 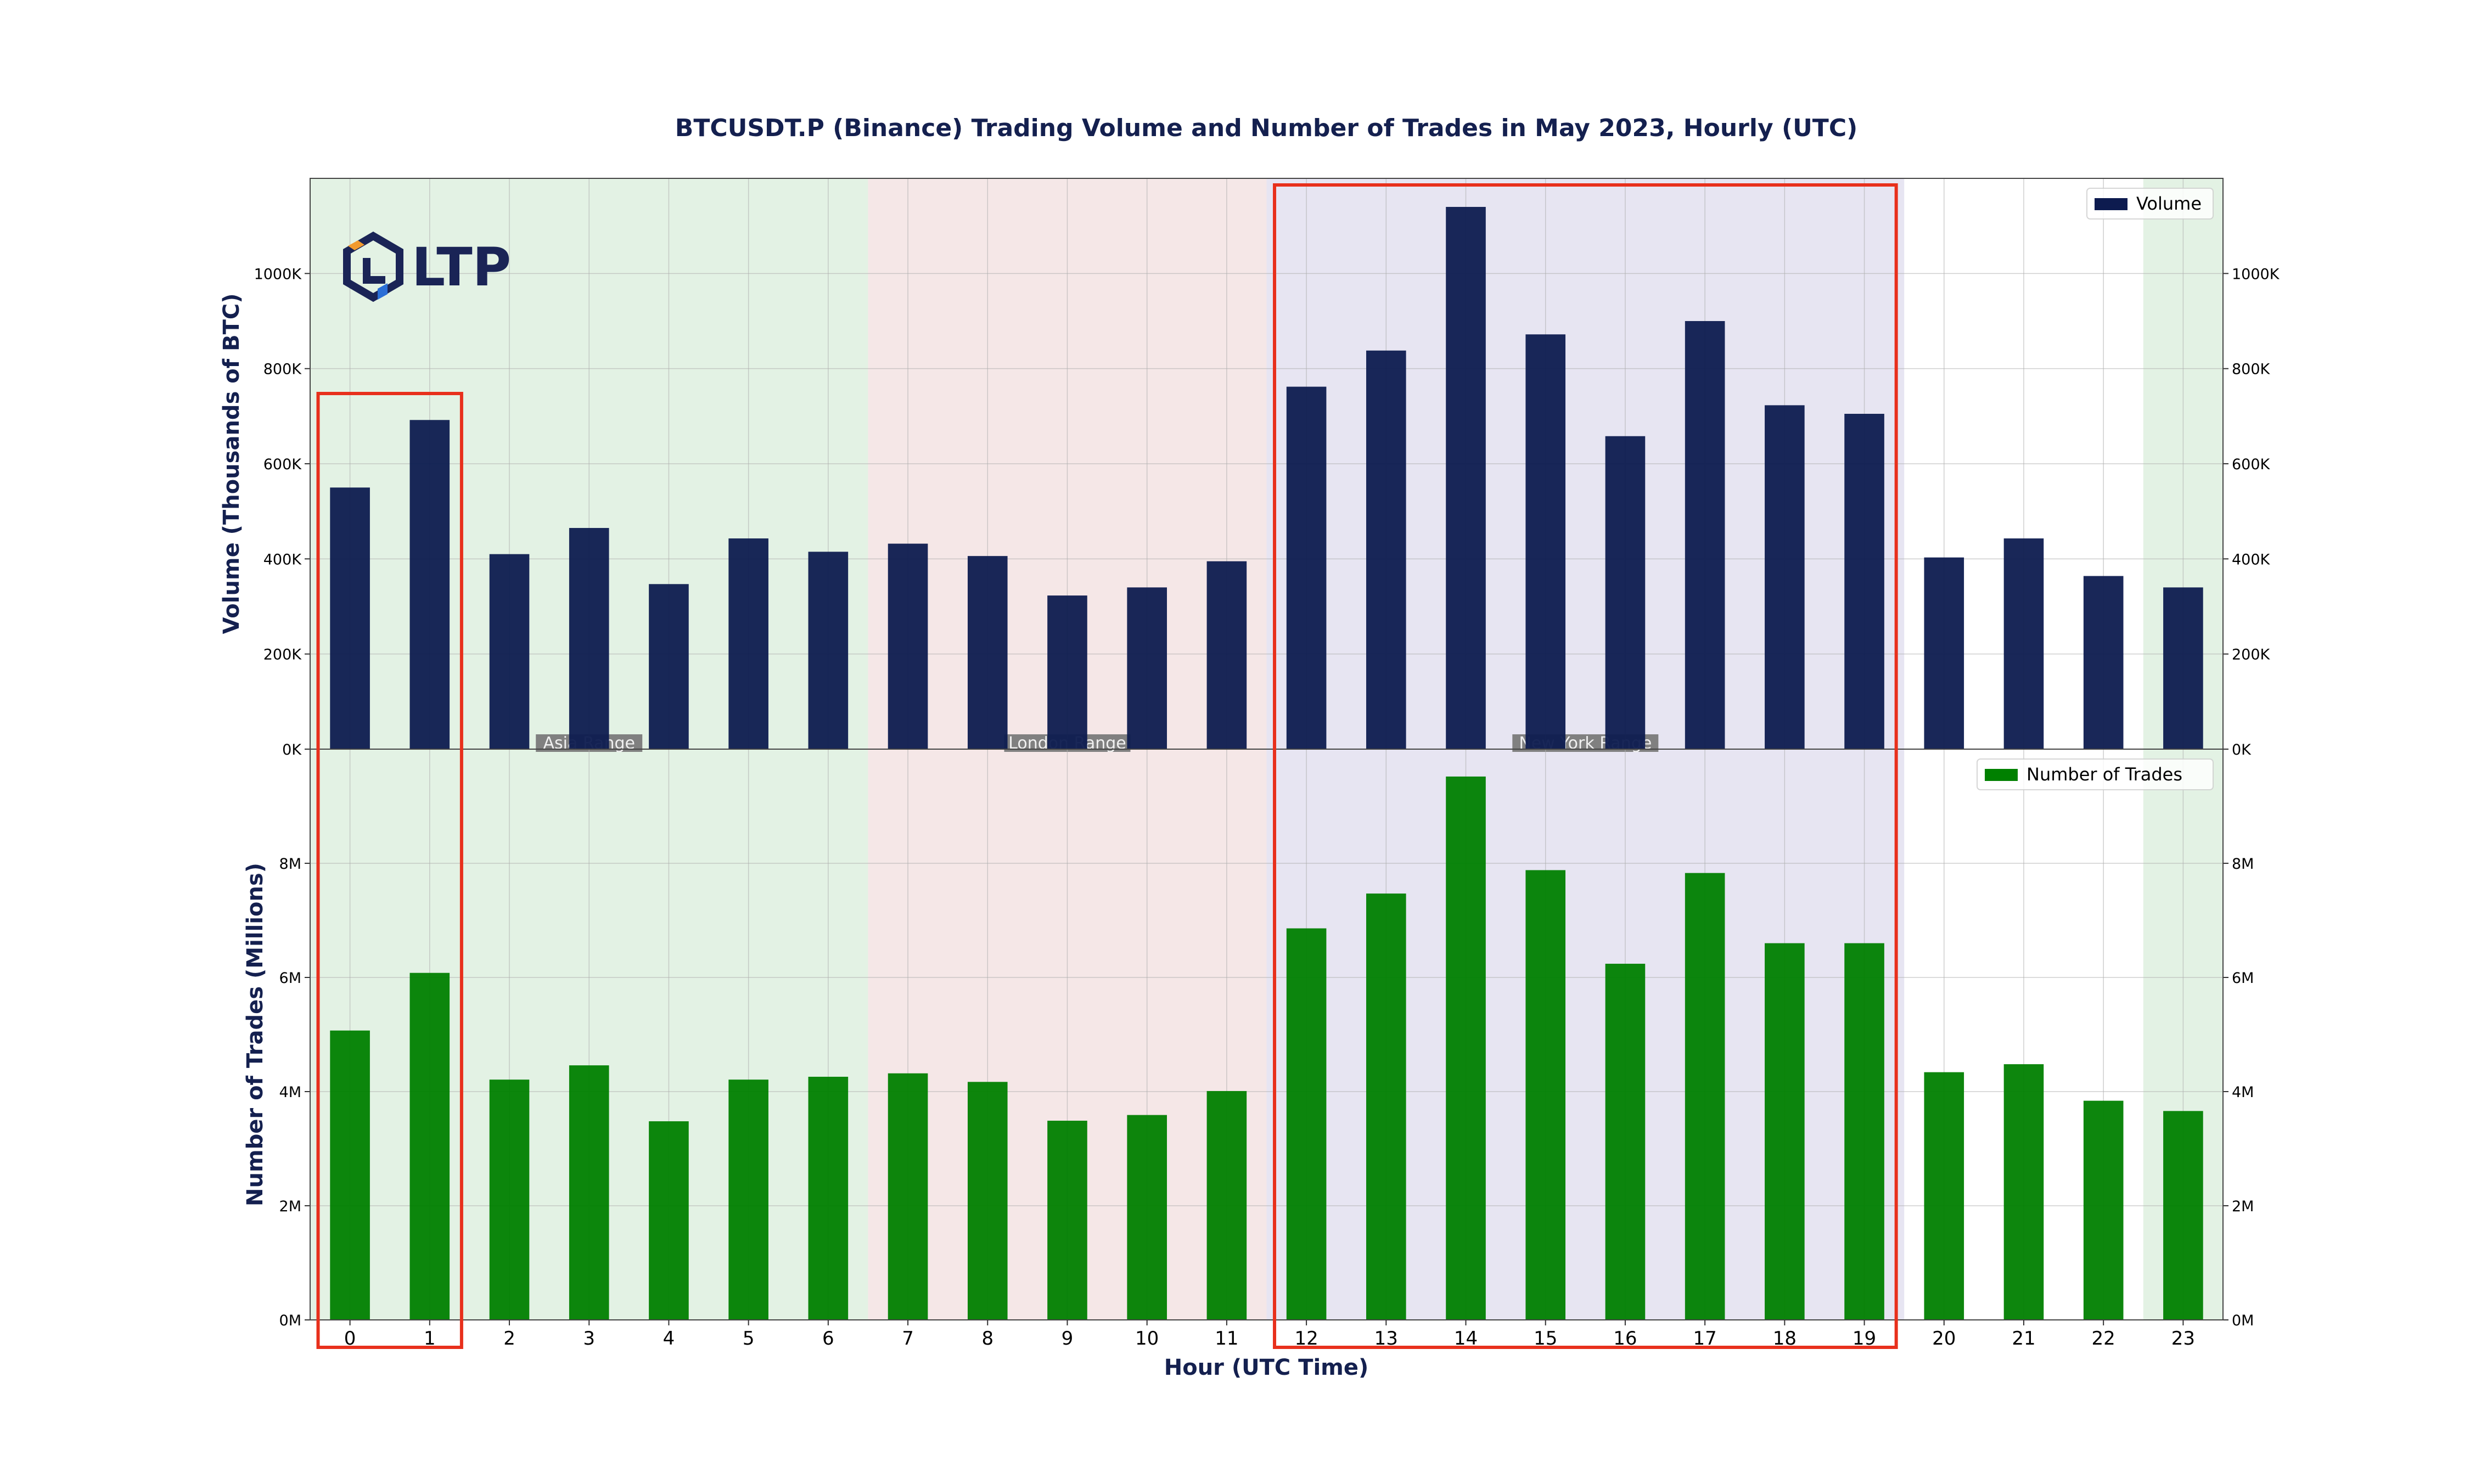 What do you see at coordinates (2104, 774) in the screenshot?
I see `legend-label-1: Number of Trades` at bounding box center [2104, 774].